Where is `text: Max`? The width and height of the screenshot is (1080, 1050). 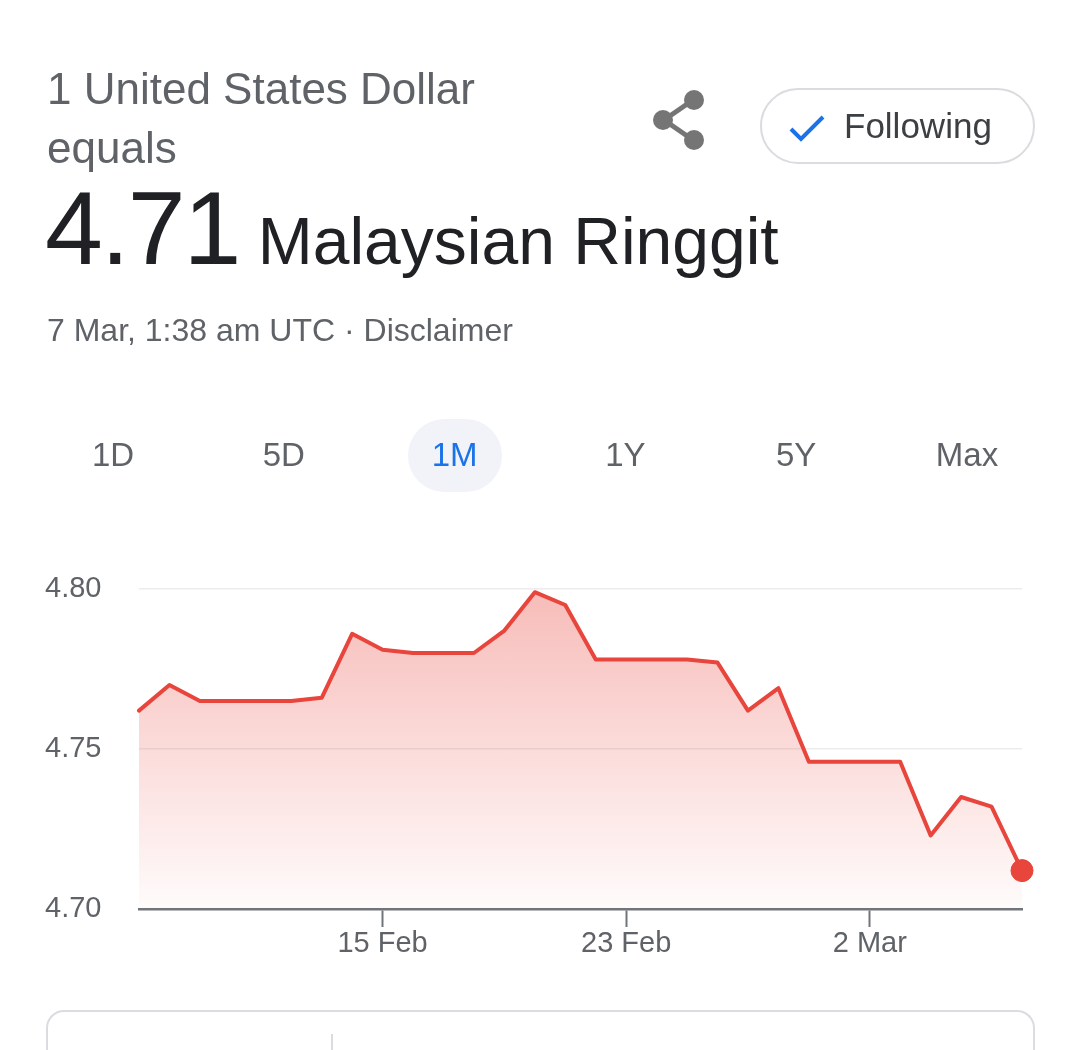
text: Max is located at coordinates (967, 455).